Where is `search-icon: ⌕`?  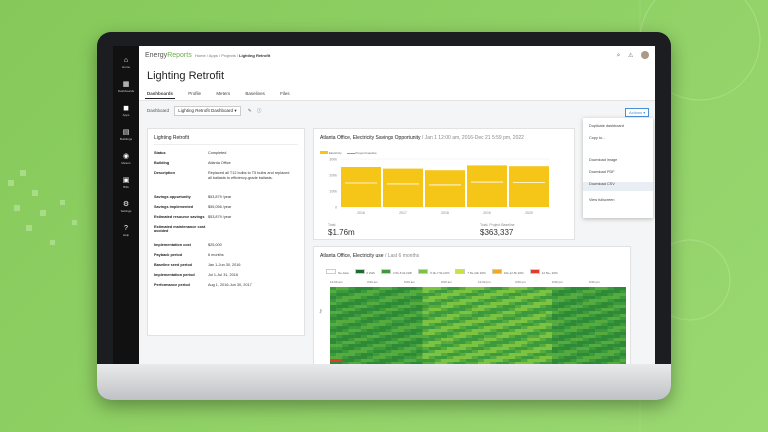 search-icon: ⌕ is located at coordinates (618, 55).